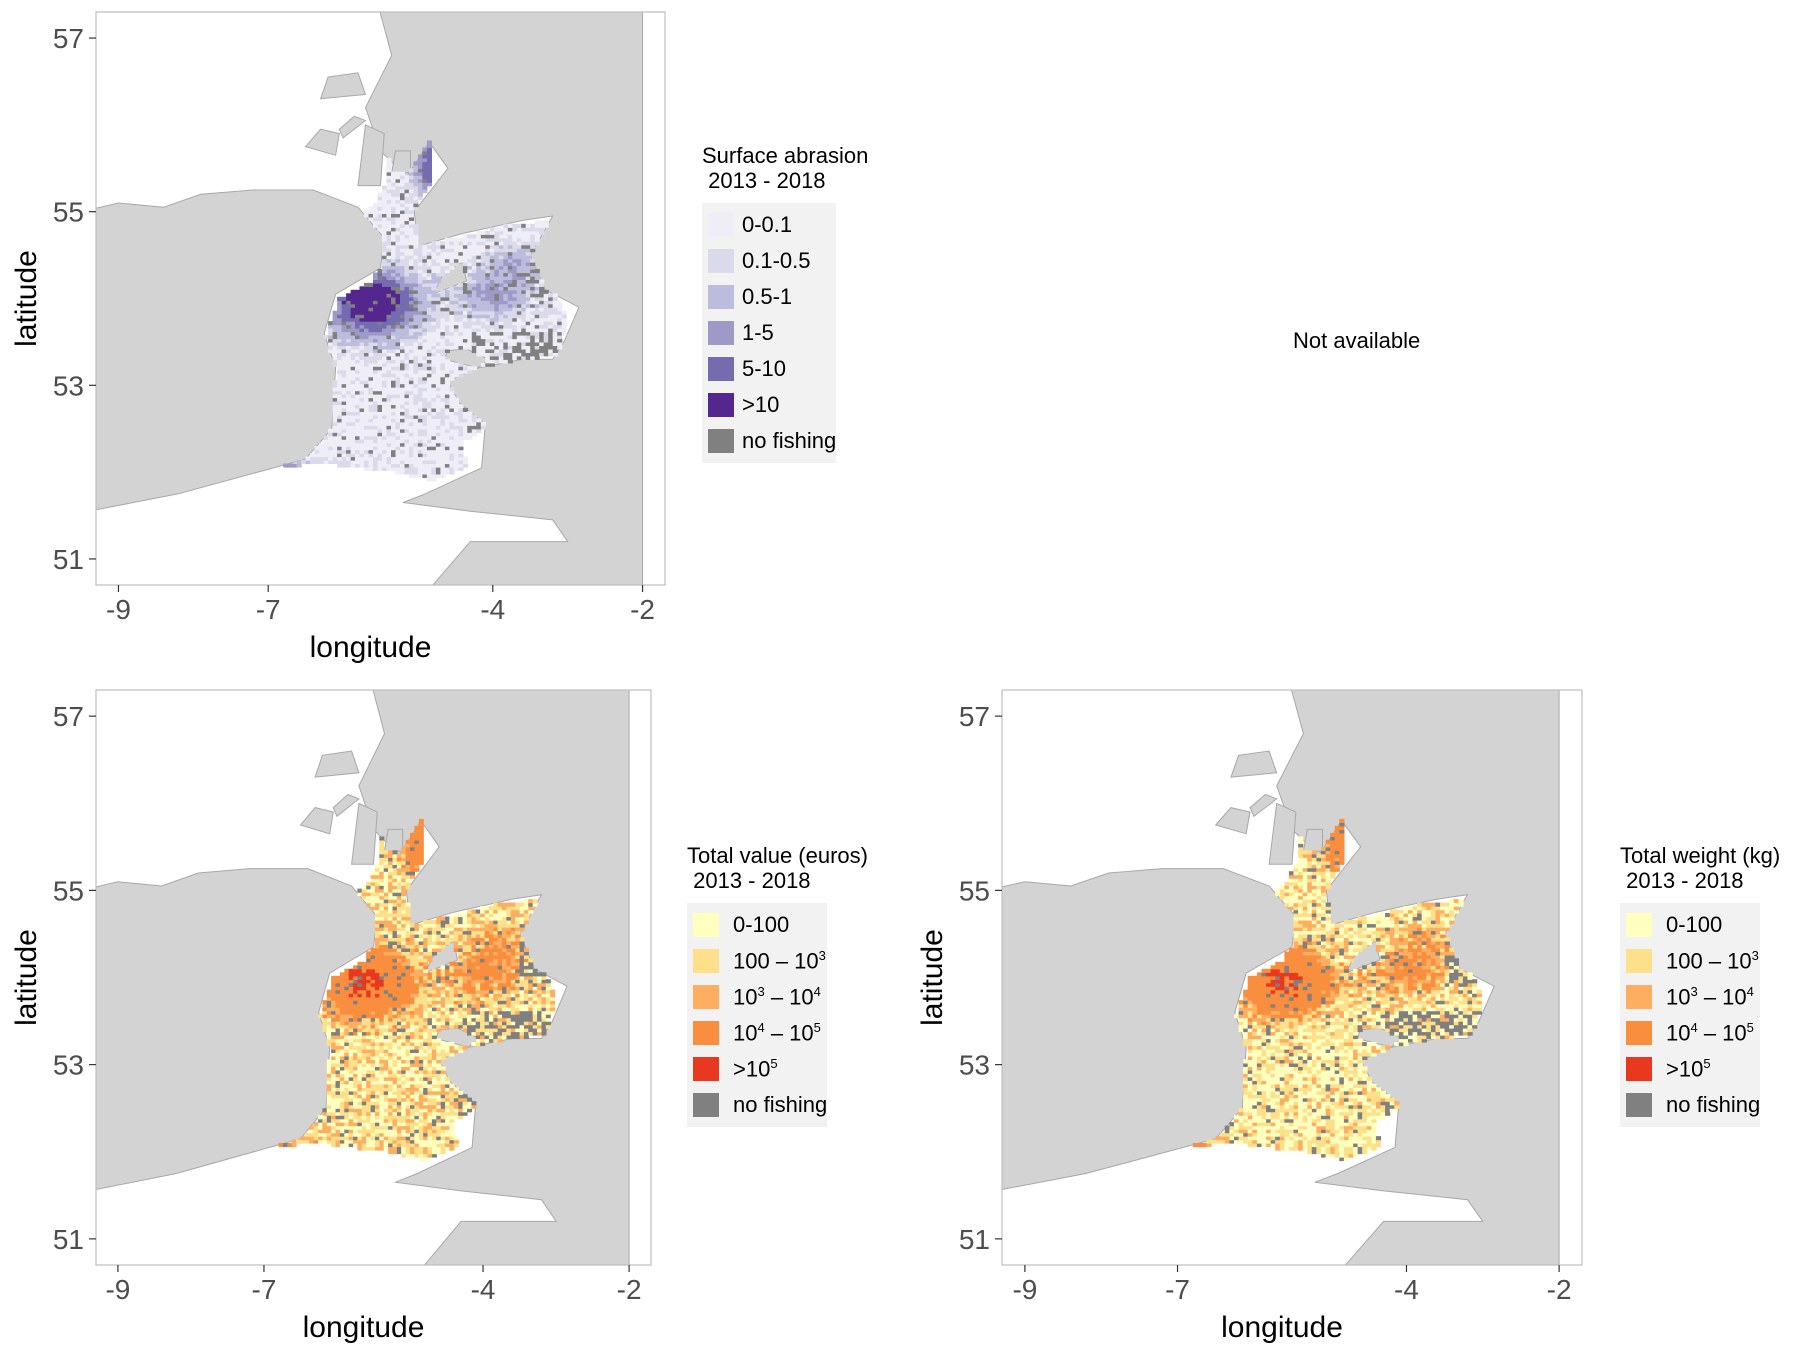 This screenshot has height=1350, width=1800. I want to click on legend-label: 104 – 105, so click(1710, 1032).